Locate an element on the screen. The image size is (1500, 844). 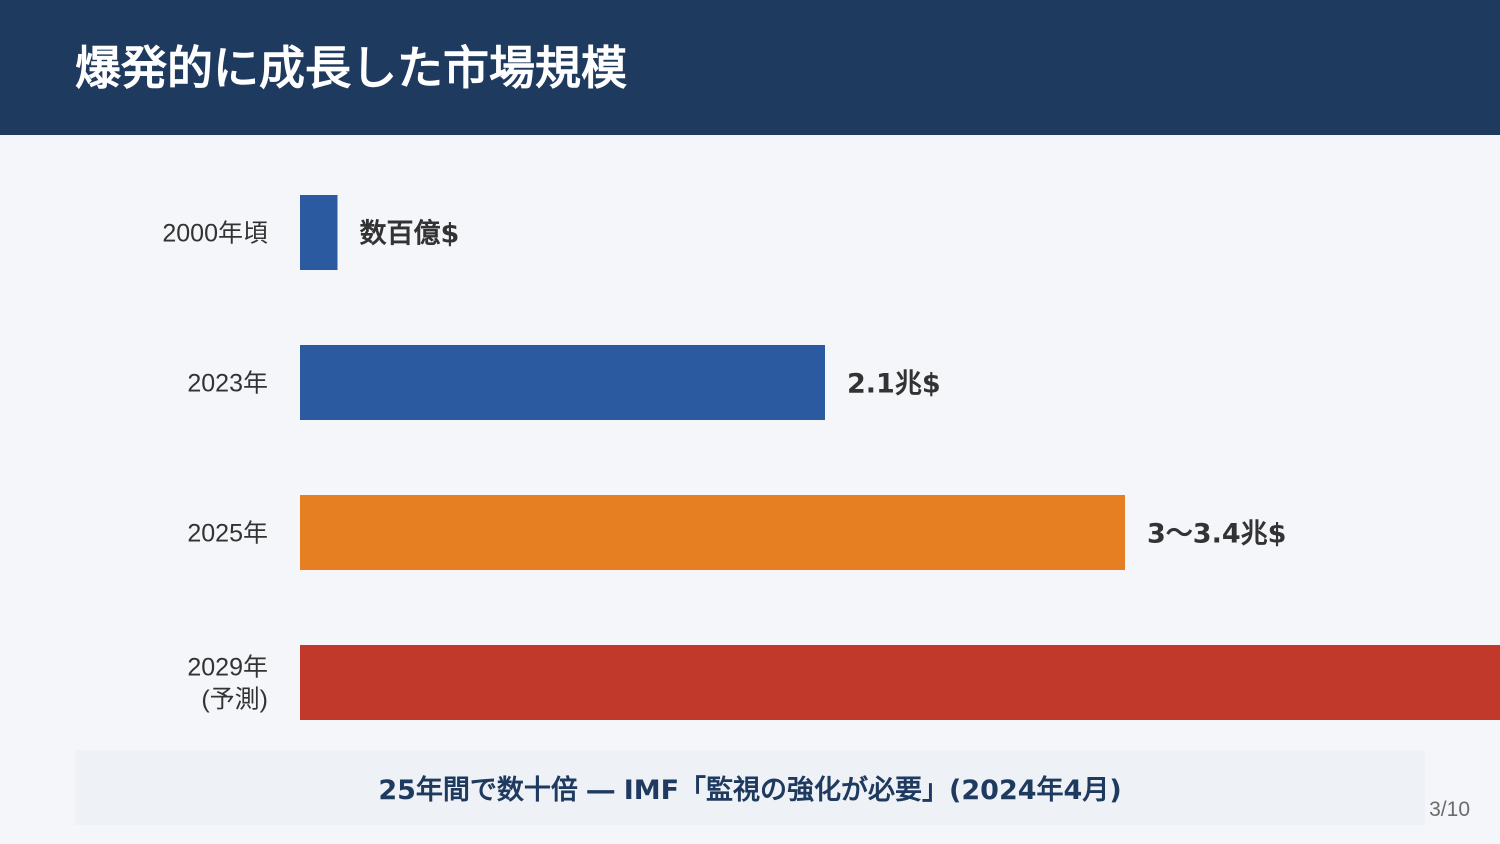
value-label-1: 2.1兆$ is located at coordinates (894, 384).